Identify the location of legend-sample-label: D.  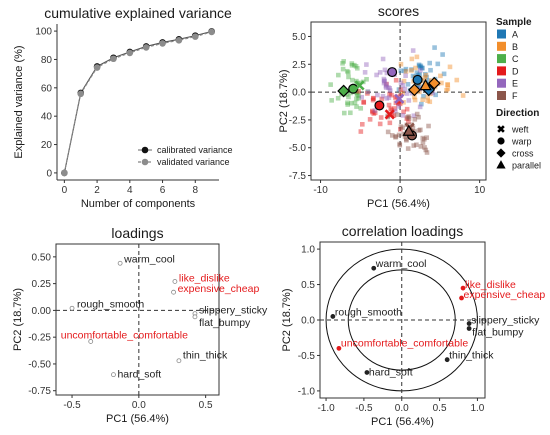
(515, 71).